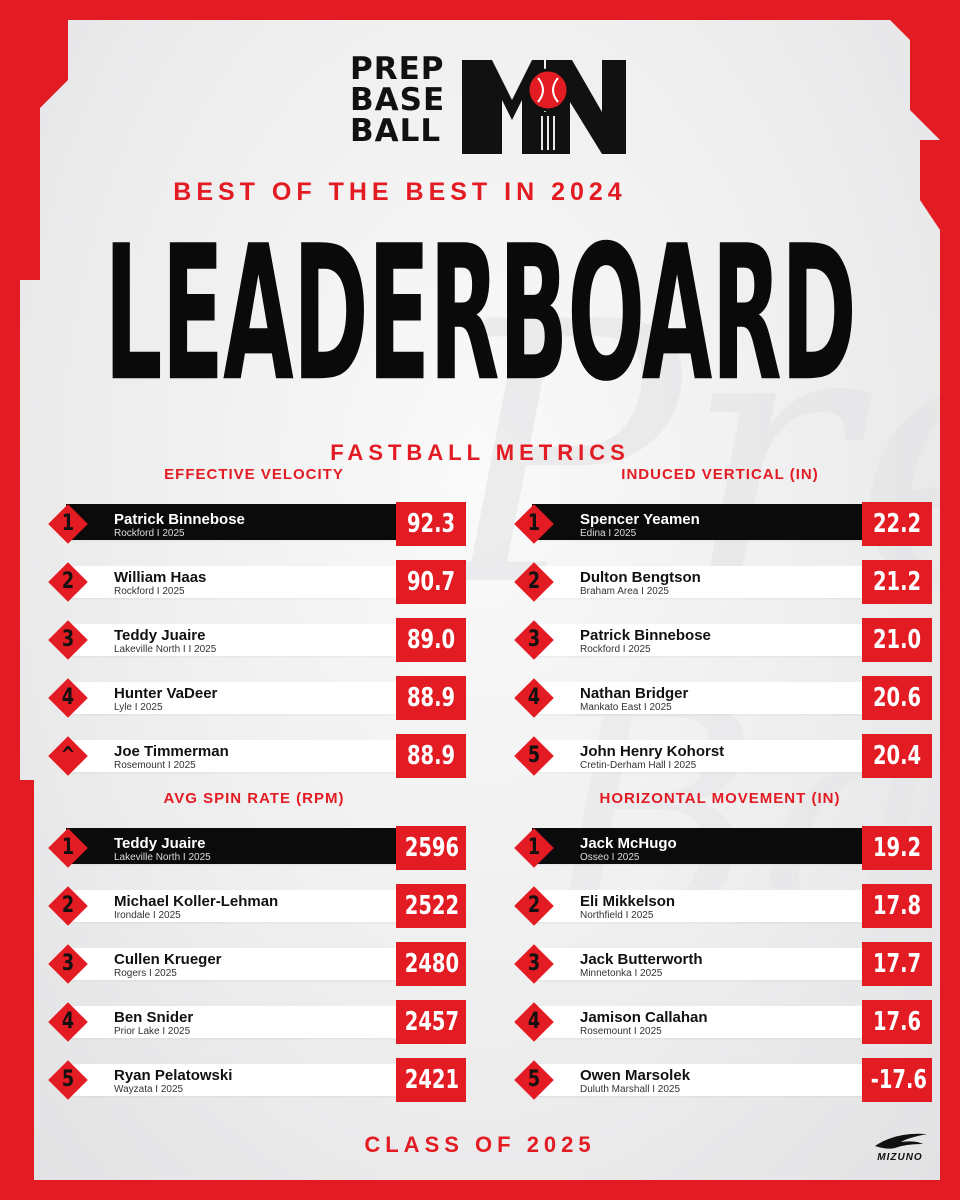  What do you see at coordinates (634, 693) in the screenshot?
I see `player-name: Nathan Bridger` at bounding box center [634, 693].